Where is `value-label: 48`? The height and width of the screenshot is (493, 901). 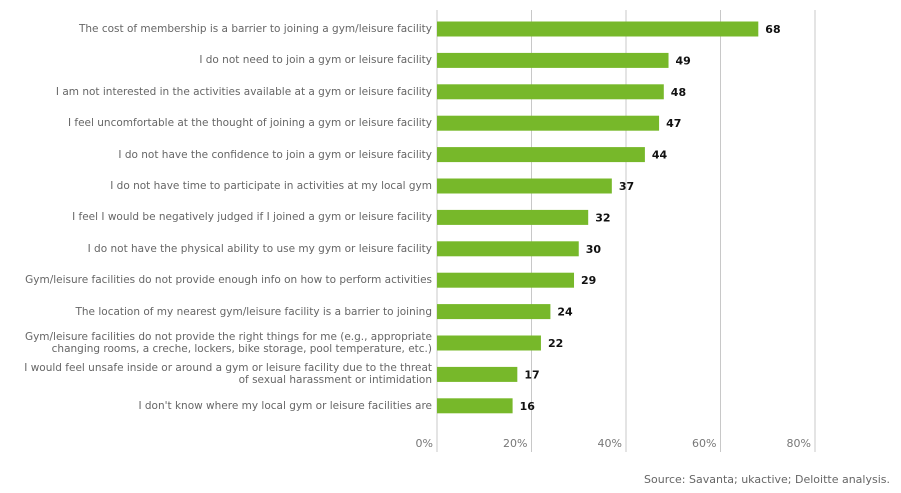
value-label: 48 is located at coordinates (678, 92).